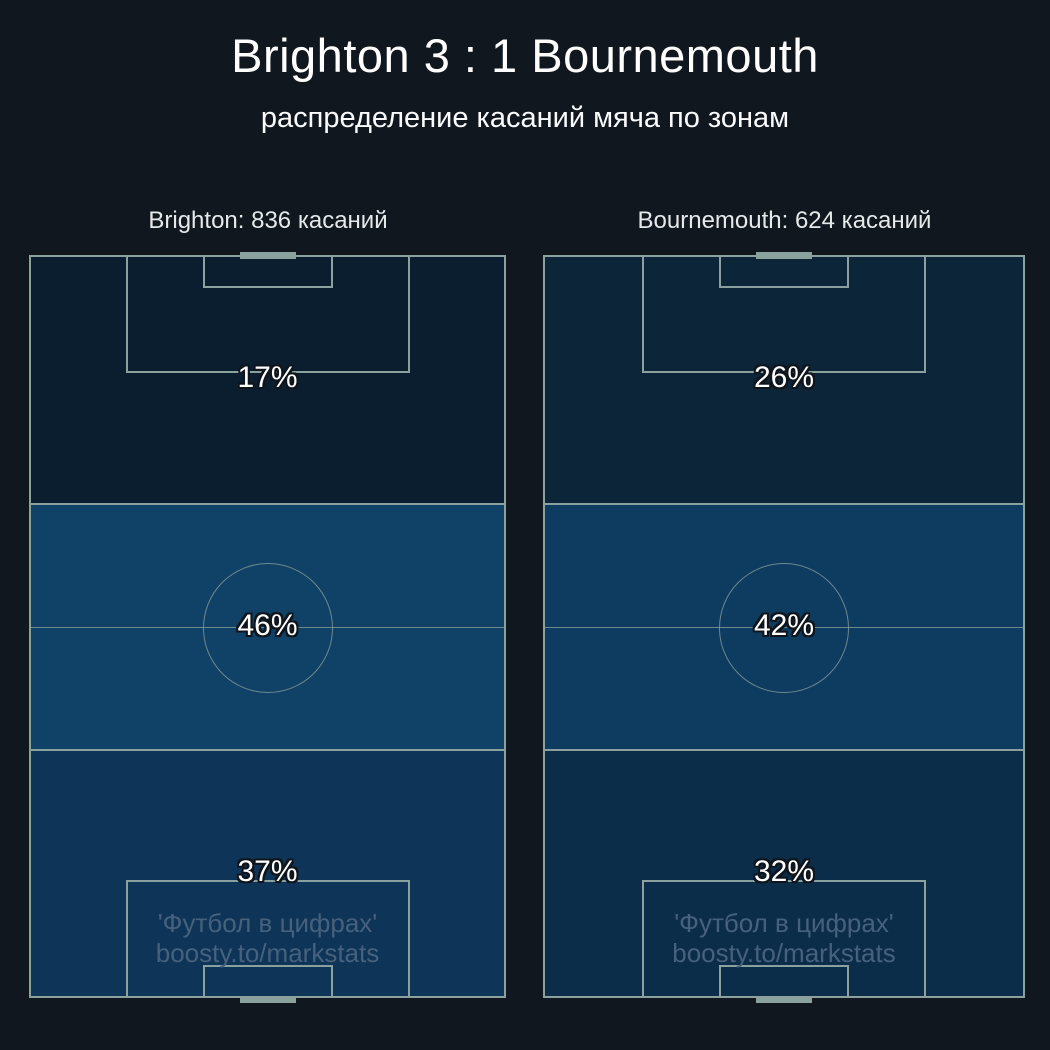 Image resolution: width=1050 pixels, height=1050 pixels. I want to click on zone-bottom-percentage: 32%, so click(784, 871).